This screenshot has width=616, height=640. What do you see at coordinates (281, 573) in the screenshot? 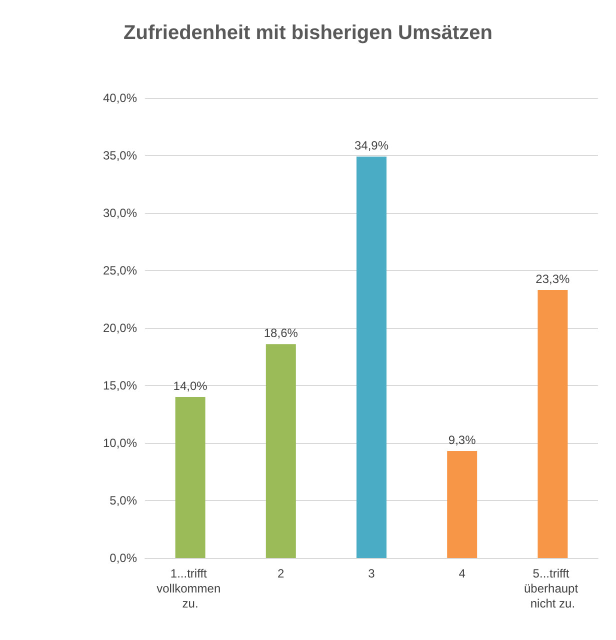
I see `x-tick-label: 2` at bounding box center [281, 573].